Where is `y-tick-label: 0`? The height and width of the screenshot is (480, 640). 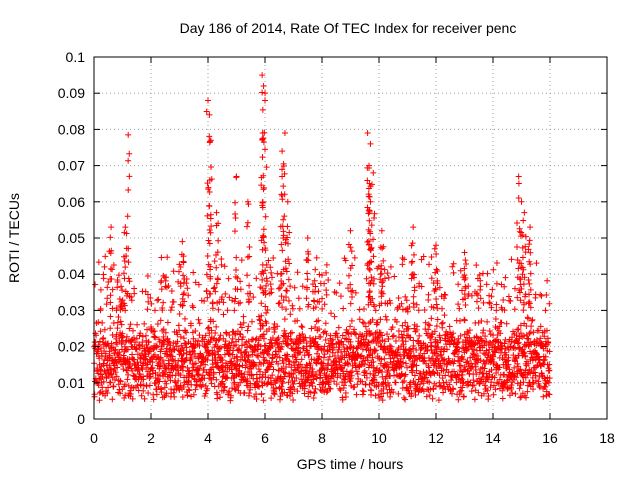
y-tick-label: 0 is located at coordinates (81, 419).